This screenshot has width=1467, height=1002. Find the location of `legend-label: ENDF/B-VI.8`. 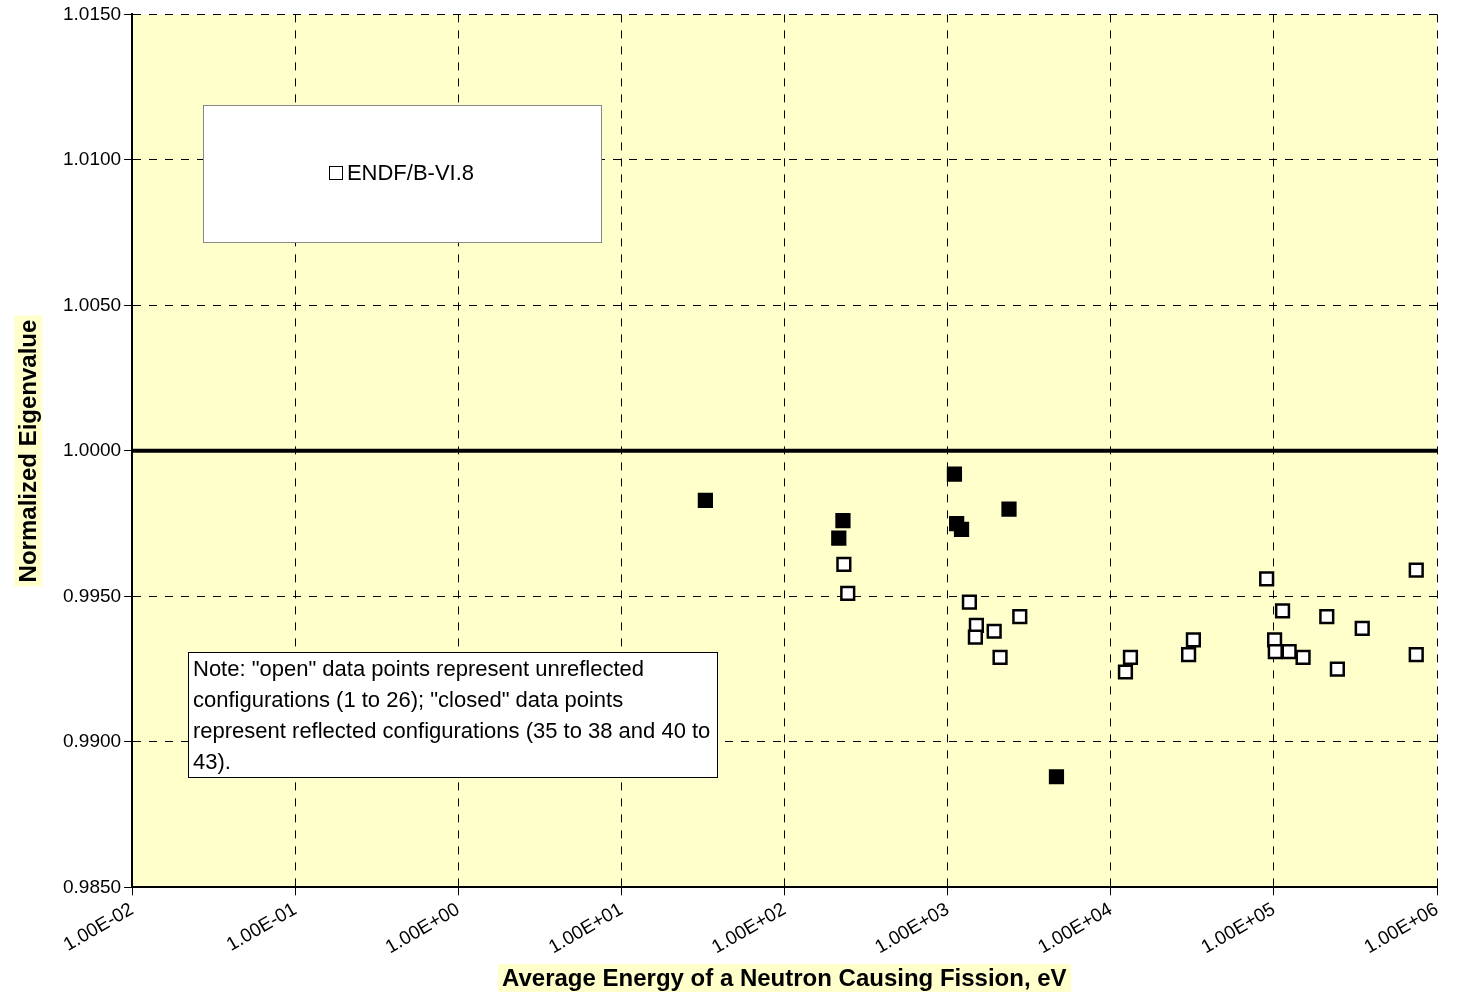

legend-label: ENDF/B-VI.8 is located at coordinates (410, 173).